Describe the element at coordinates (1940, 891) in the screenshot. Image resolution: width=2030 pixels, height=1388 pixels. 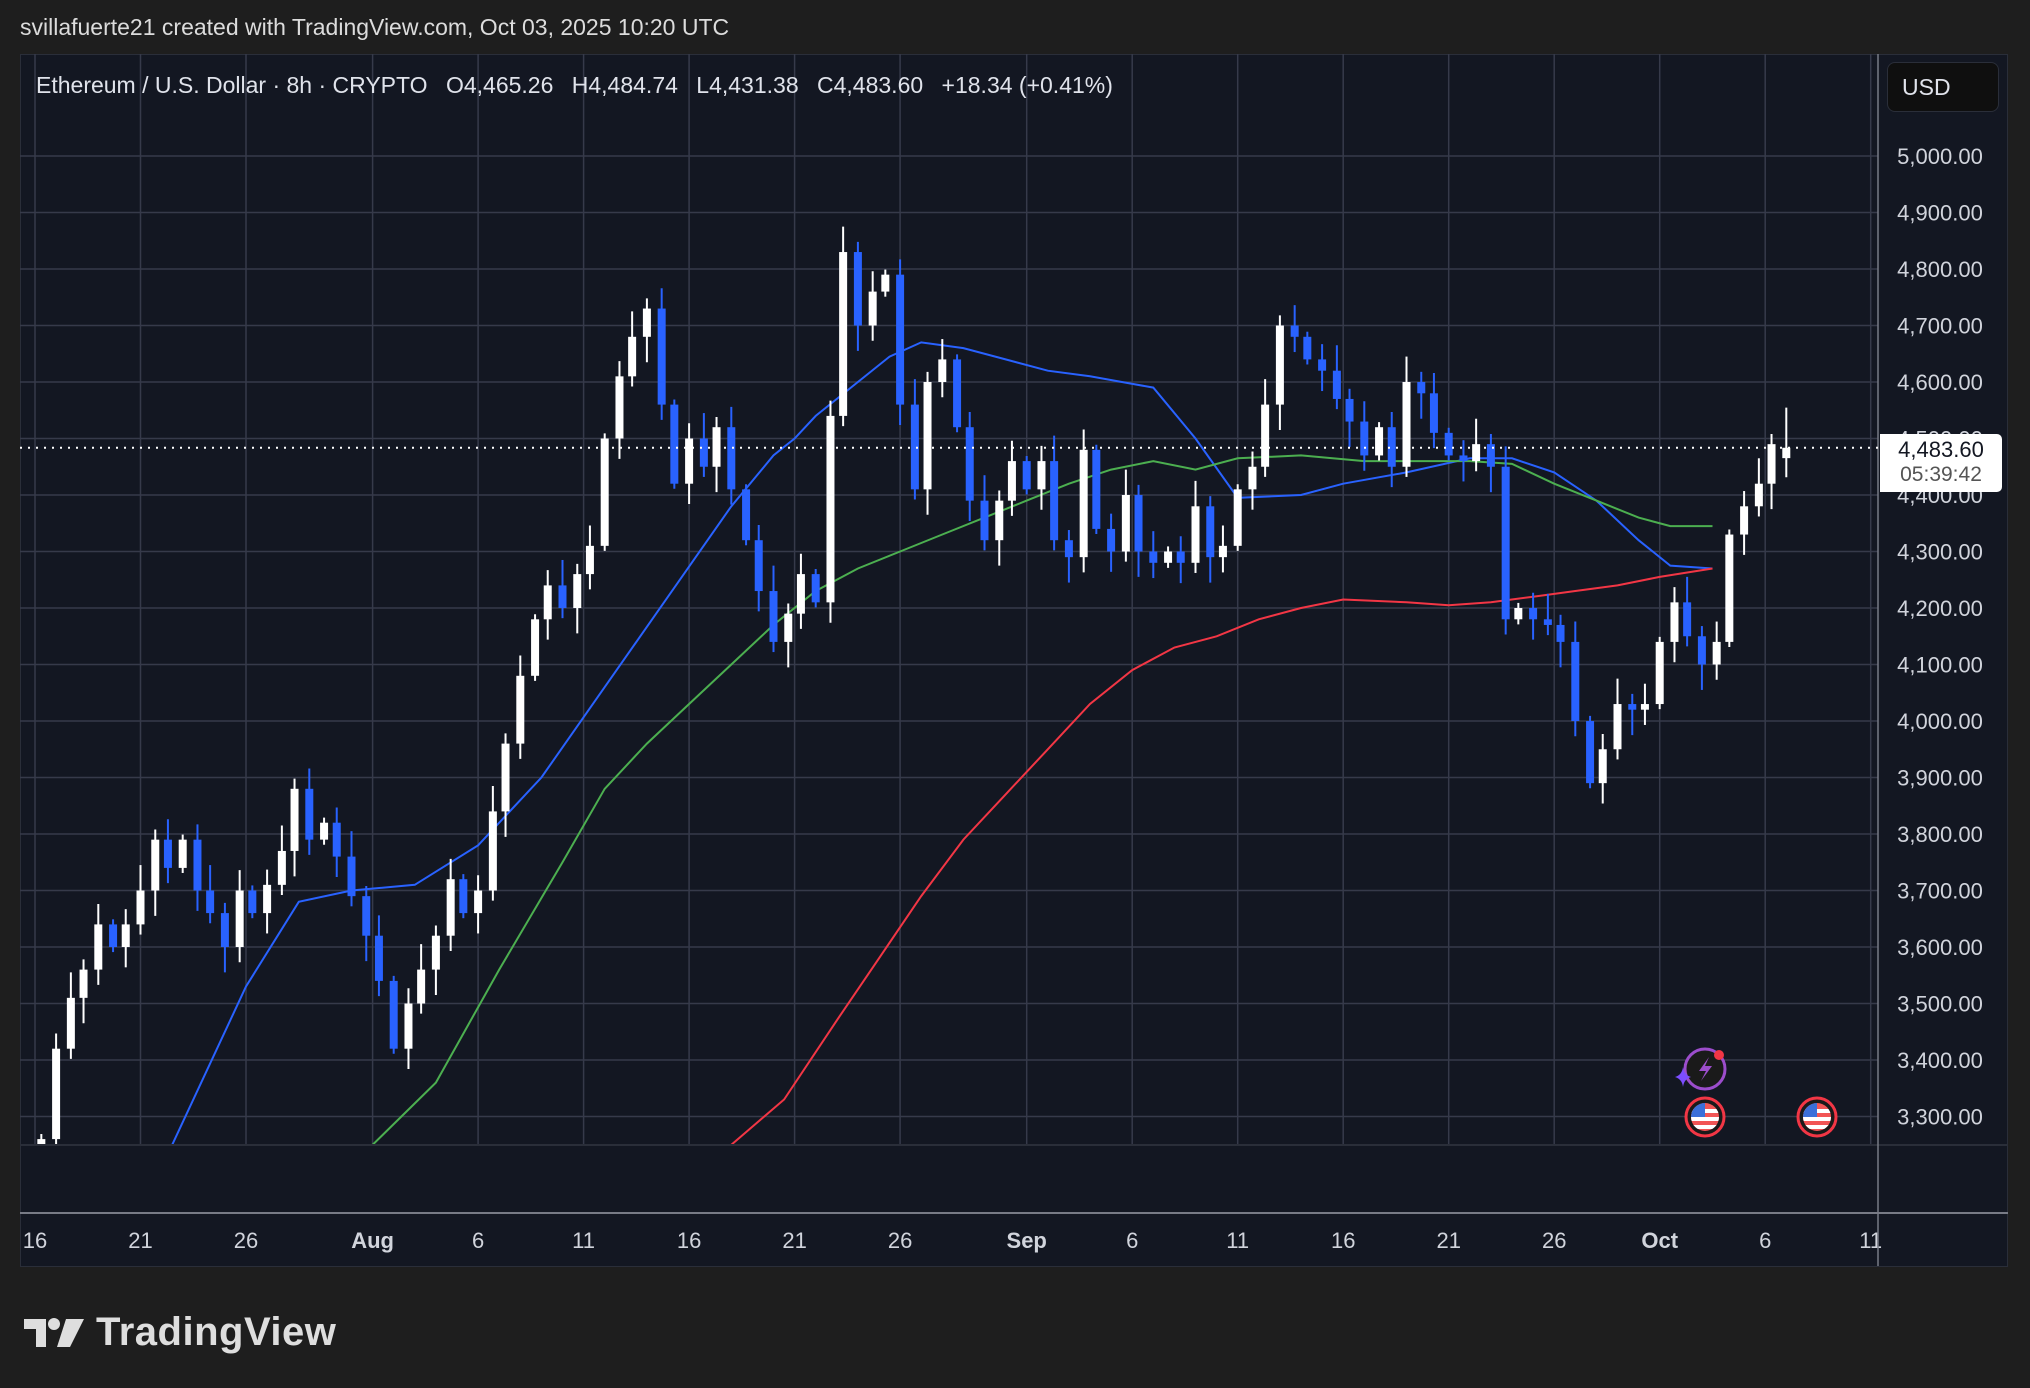
I see `price-axis-label: 3,700.00` at that location.